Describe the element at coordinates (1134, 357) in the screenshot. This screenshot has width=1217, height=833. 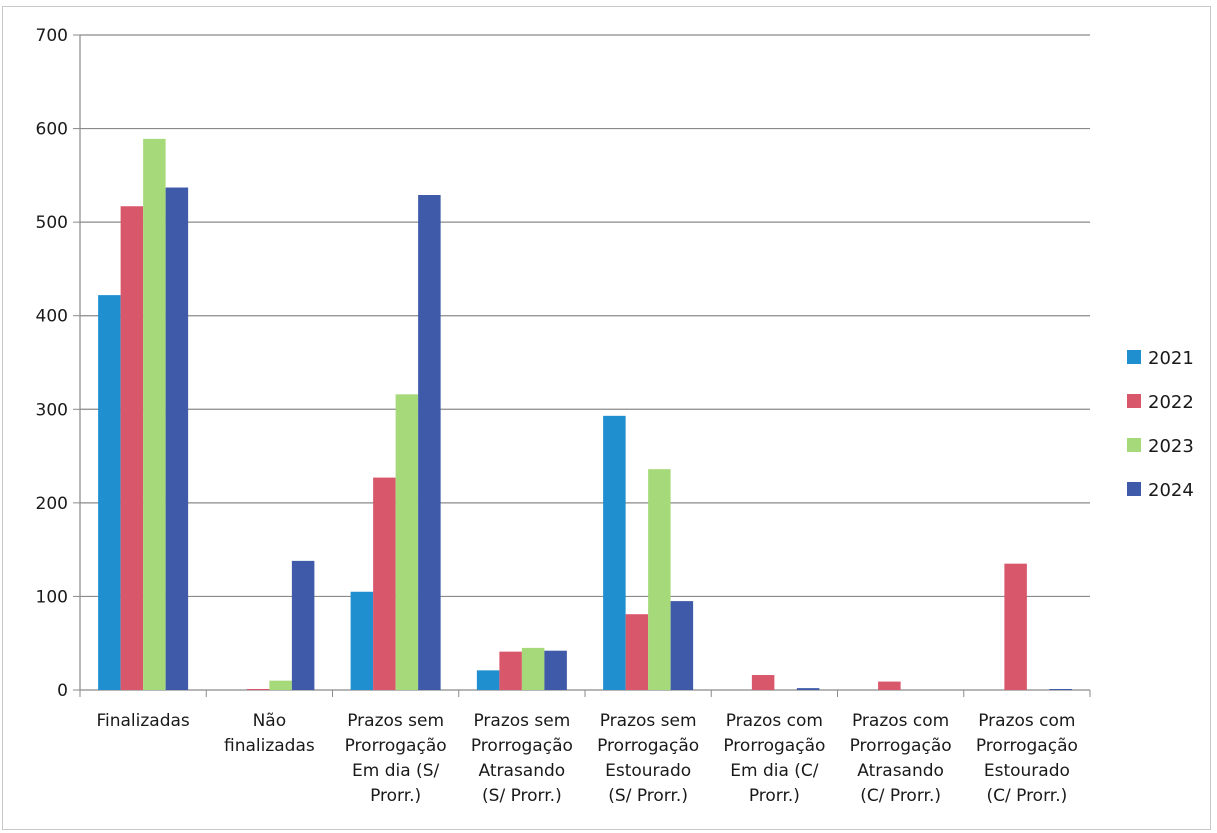
I see `legend-swatch-2021` at that location.